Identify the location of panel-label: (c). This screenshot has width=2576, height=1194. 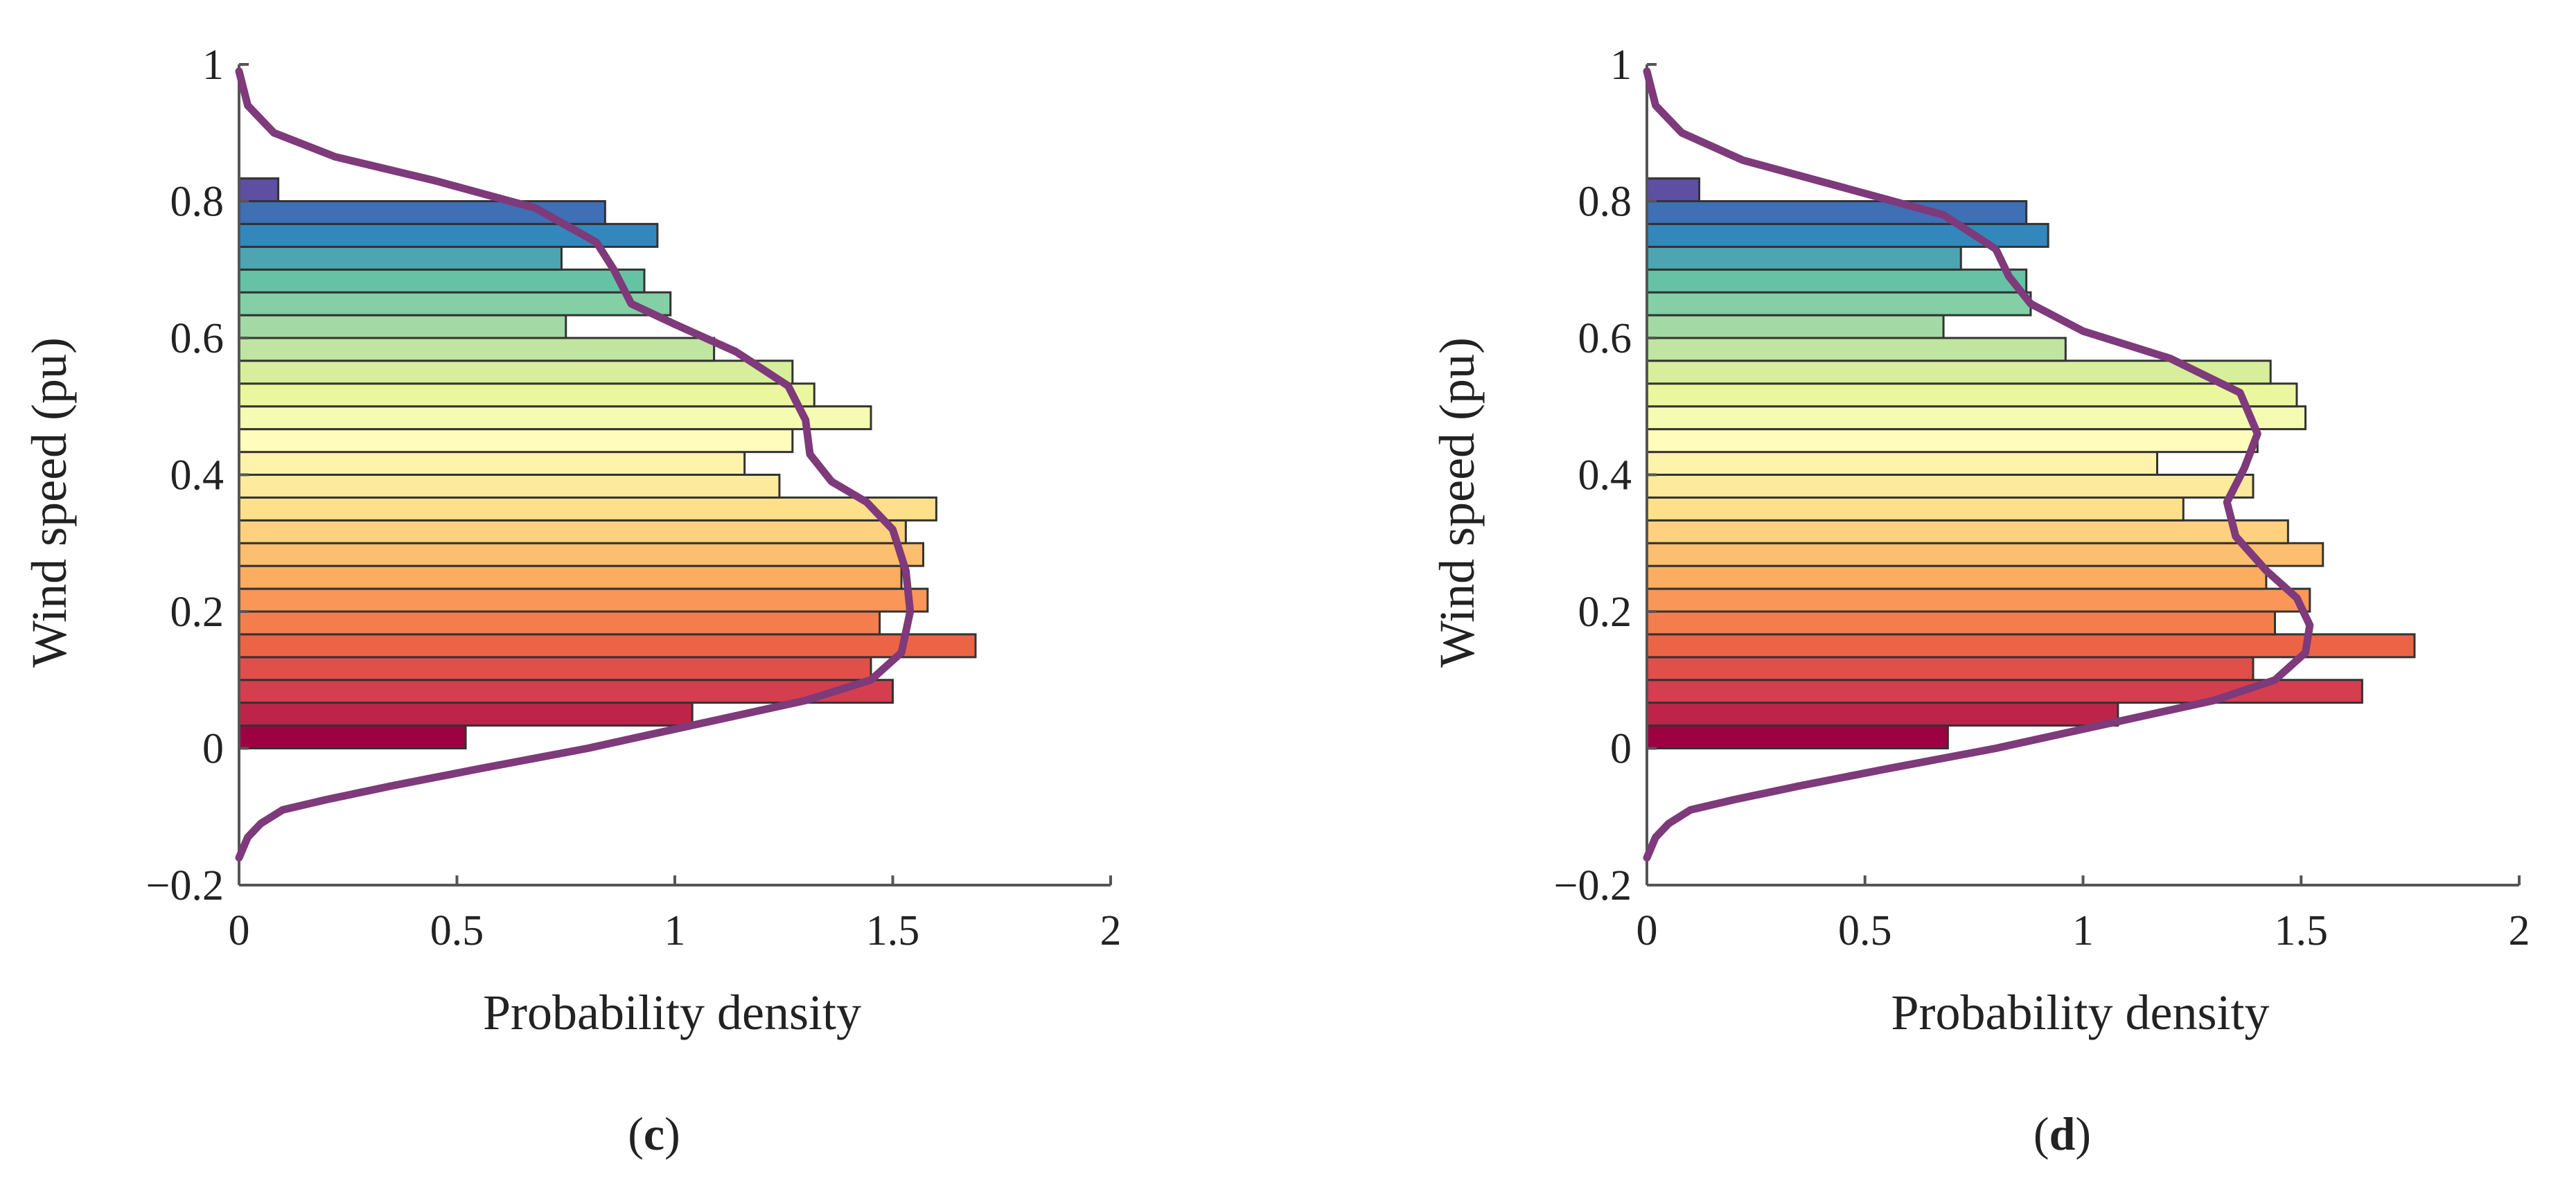
(654, 1133).